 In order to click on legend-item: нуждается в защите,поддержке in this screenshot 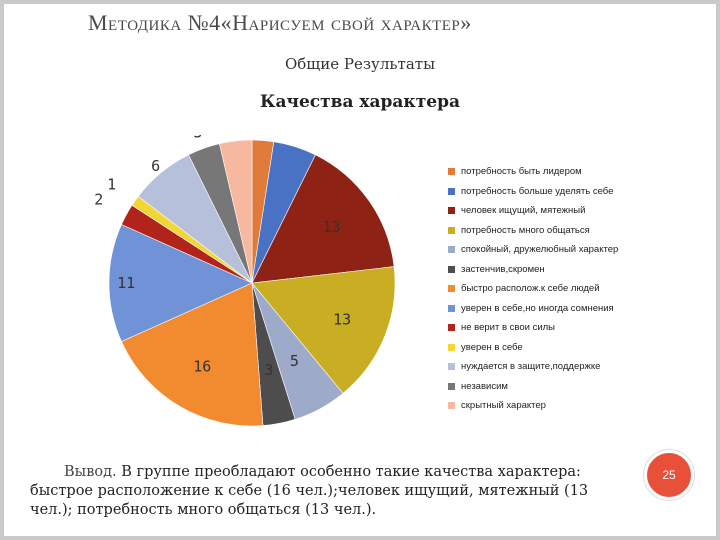, I will do `click(573, 368)`.